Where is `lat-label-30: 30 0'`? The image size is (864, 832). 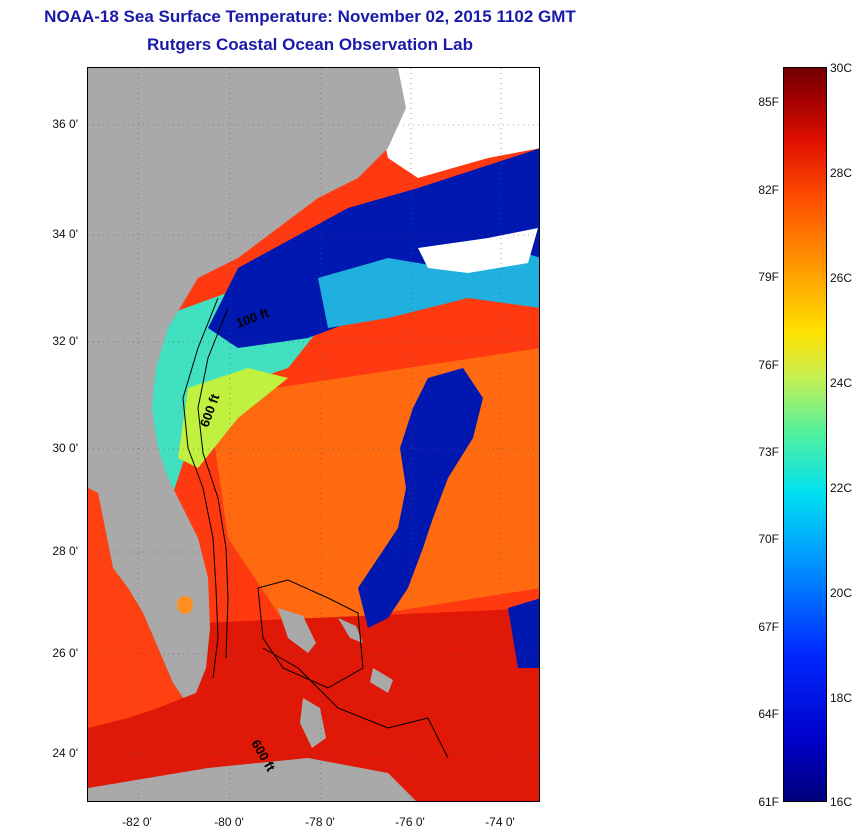 lat-label-30: 30 0' is located at coordinates (65, 448).